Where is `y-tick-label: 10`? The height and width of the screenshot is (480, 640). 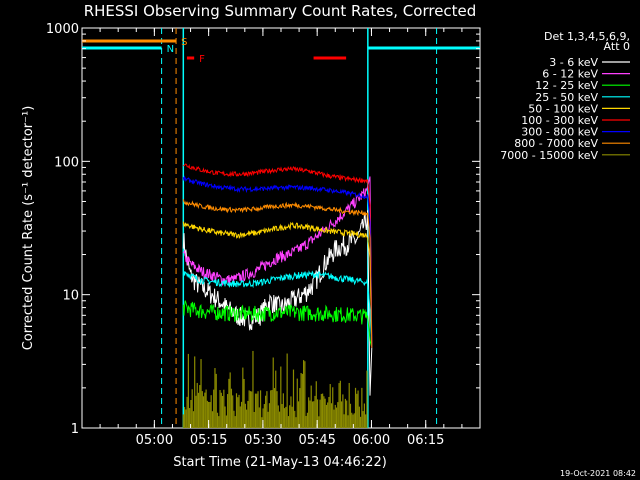 y-tick-label: 10 is located at coordinates (70, 296).